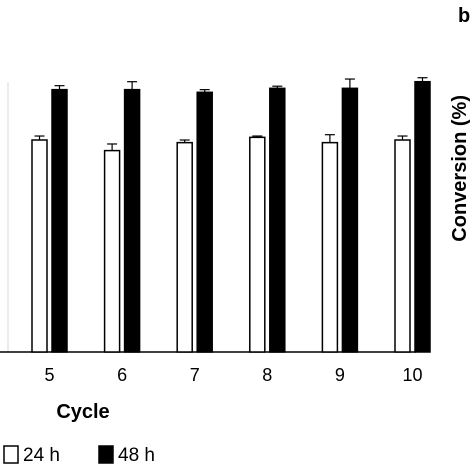  What do you see at coordinates (82, 412) in the screenshot?
I see `x-axis-title: Cycle` at bounding box center [82, 412].